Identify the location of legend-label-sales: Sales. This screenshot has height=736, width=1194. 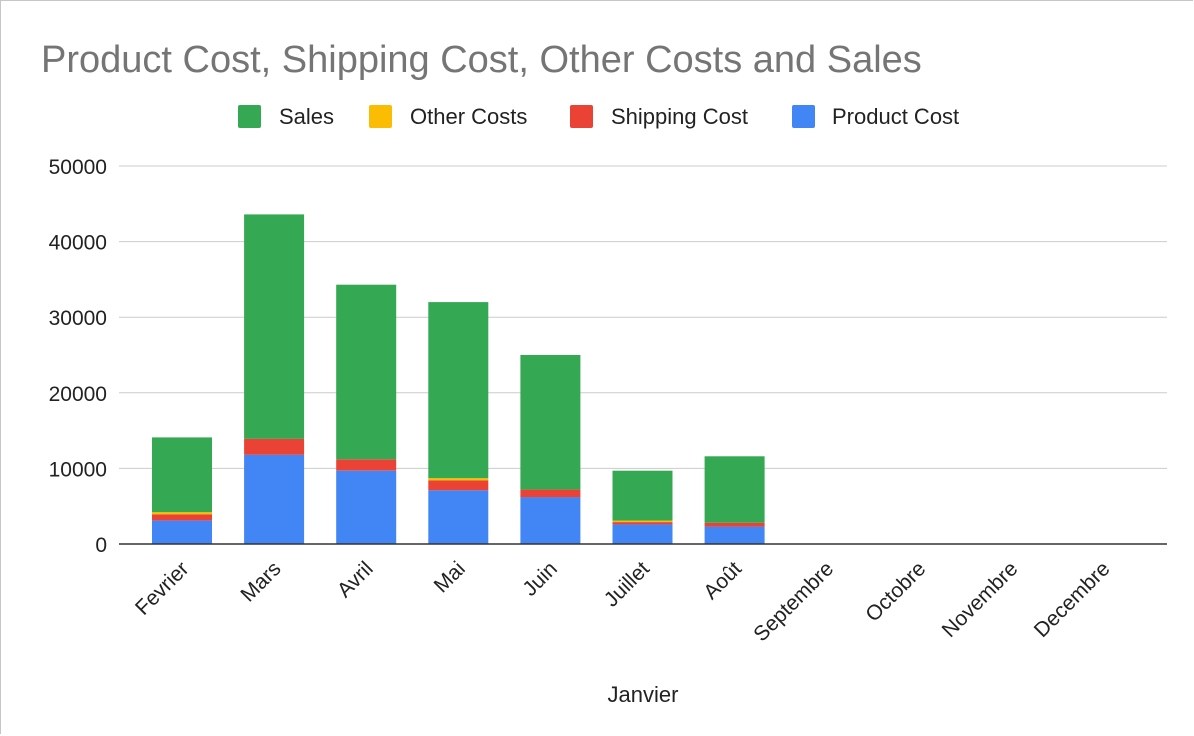
(306, 116).